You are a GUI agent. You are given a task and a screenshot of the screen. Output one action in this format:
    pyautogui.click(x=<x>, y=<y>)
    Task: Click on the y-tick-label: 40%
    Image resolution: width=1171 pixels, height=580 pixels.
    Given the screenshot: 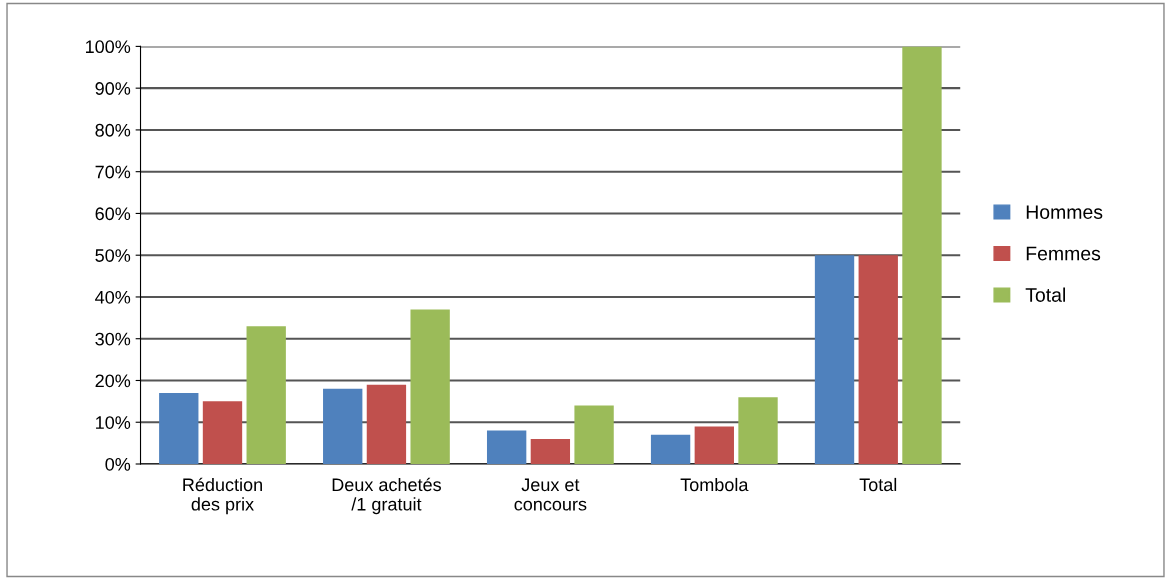 What is the action you would take?
    pyautogui.click(x=113, y=297)
    